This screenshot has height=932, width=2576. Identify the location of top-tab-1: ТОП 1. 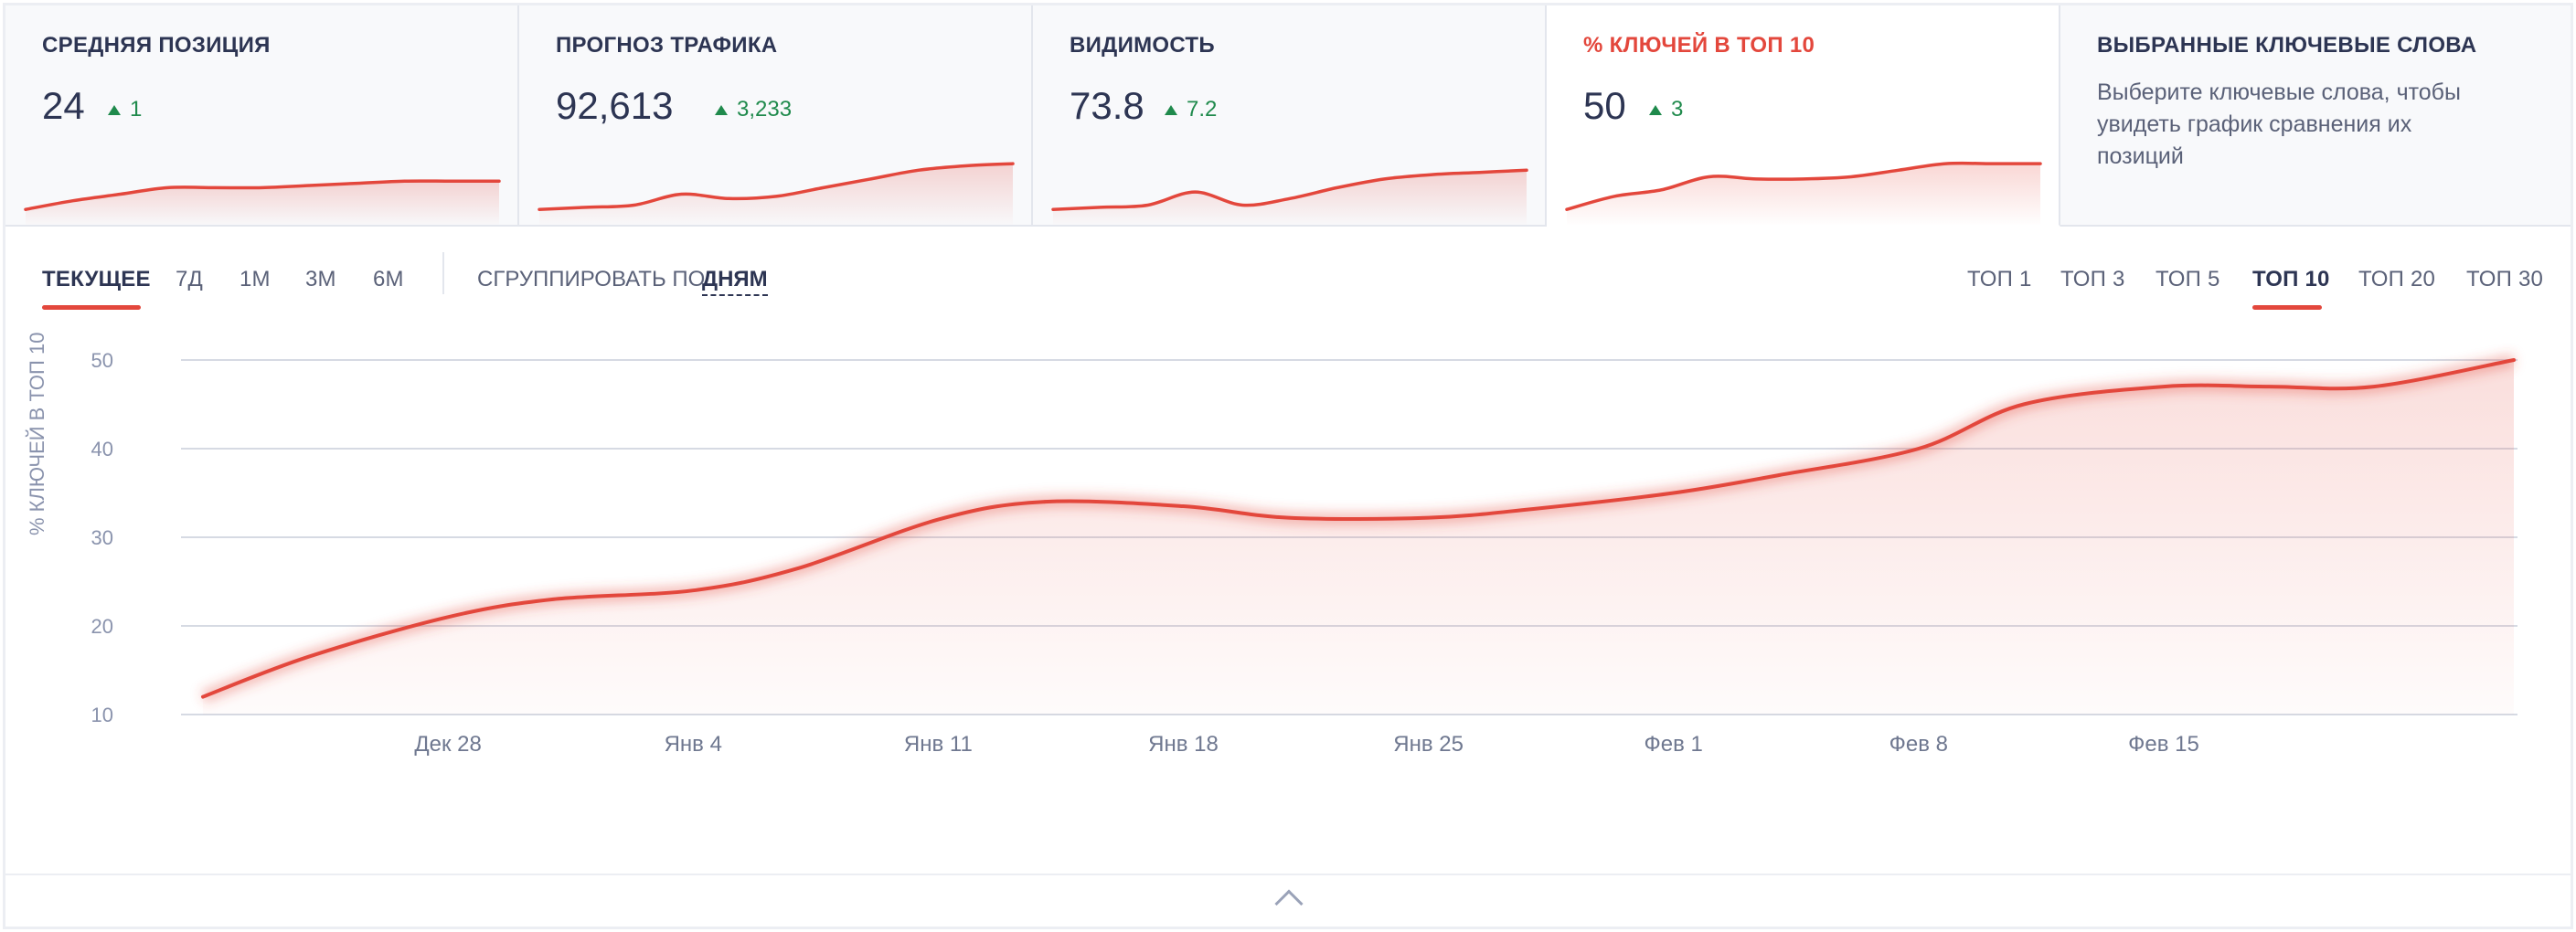
(2000, 279).